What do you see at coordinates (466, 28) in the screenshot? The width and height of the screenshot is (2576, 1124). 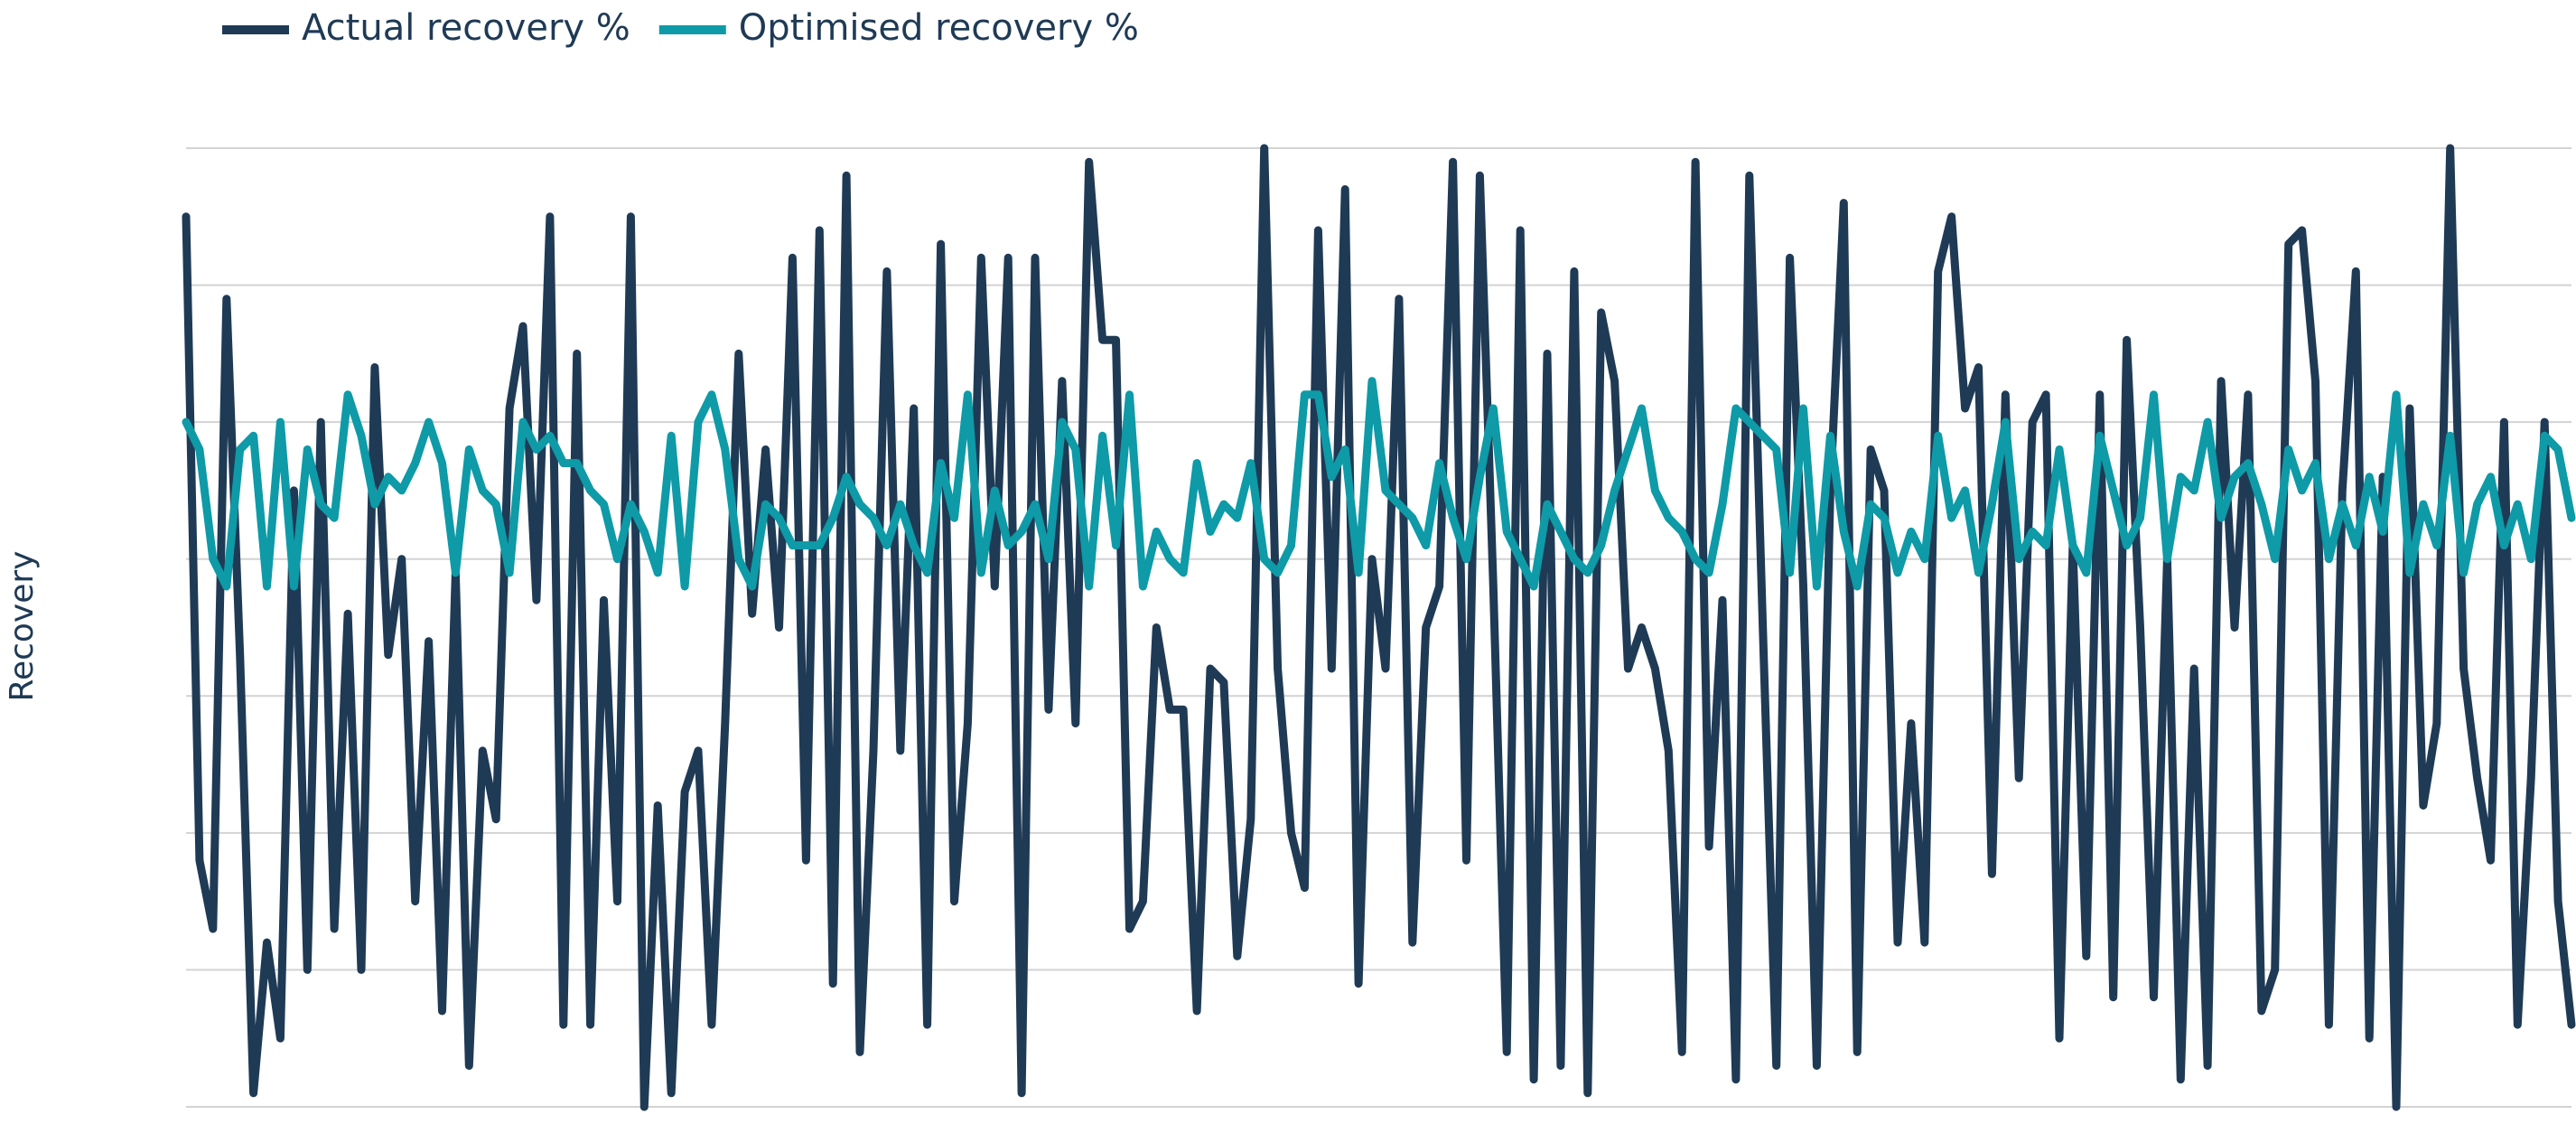 I see `legend-label: Actual recovery %` at bounding box center [466, 28].